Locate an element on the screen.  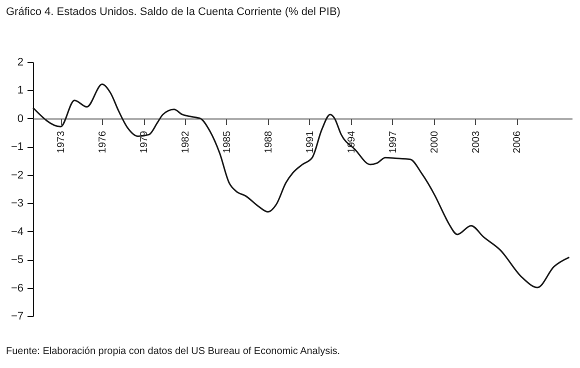
y-tick-label: −7 is located at coordinates (17, 316).